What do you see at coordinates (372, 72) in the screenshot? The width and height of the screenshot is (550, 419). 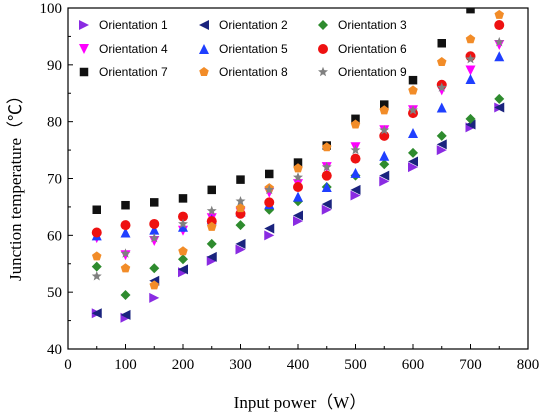 I see `legend-label-orientation-9: Orientation 9` at bounding box center [372, 72].